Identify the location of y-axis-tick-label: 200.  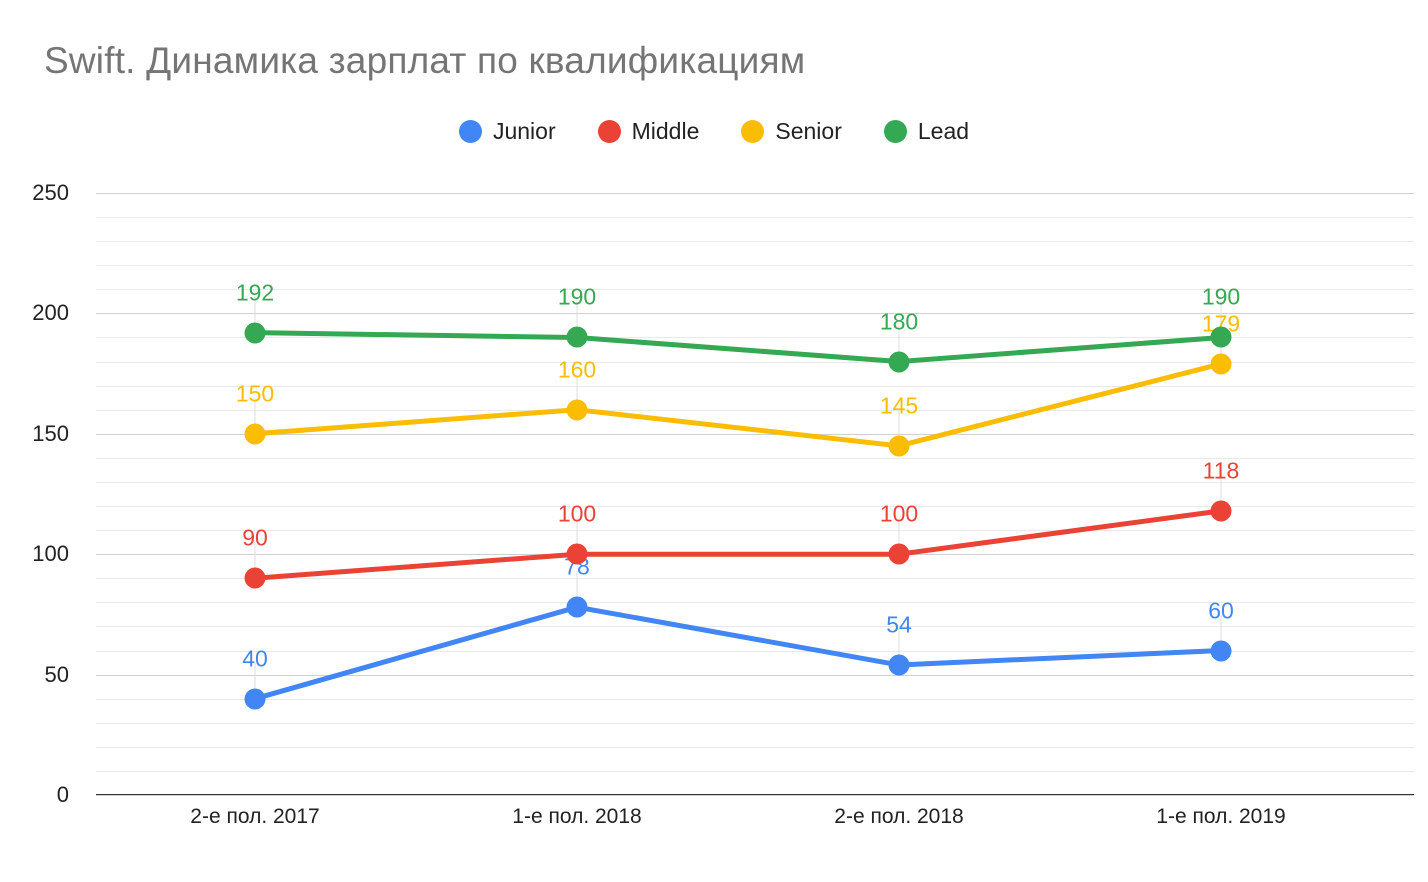
(50, 313).